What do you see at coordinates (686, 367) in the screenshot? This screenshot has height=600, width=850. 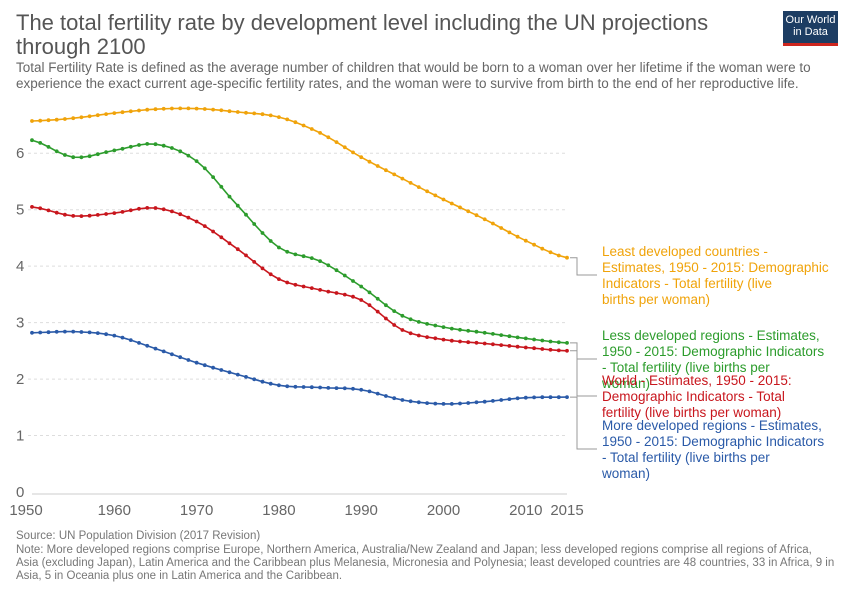 I see `series-label-line: - Total fertility (live births per` at bounding box center [686, 367].